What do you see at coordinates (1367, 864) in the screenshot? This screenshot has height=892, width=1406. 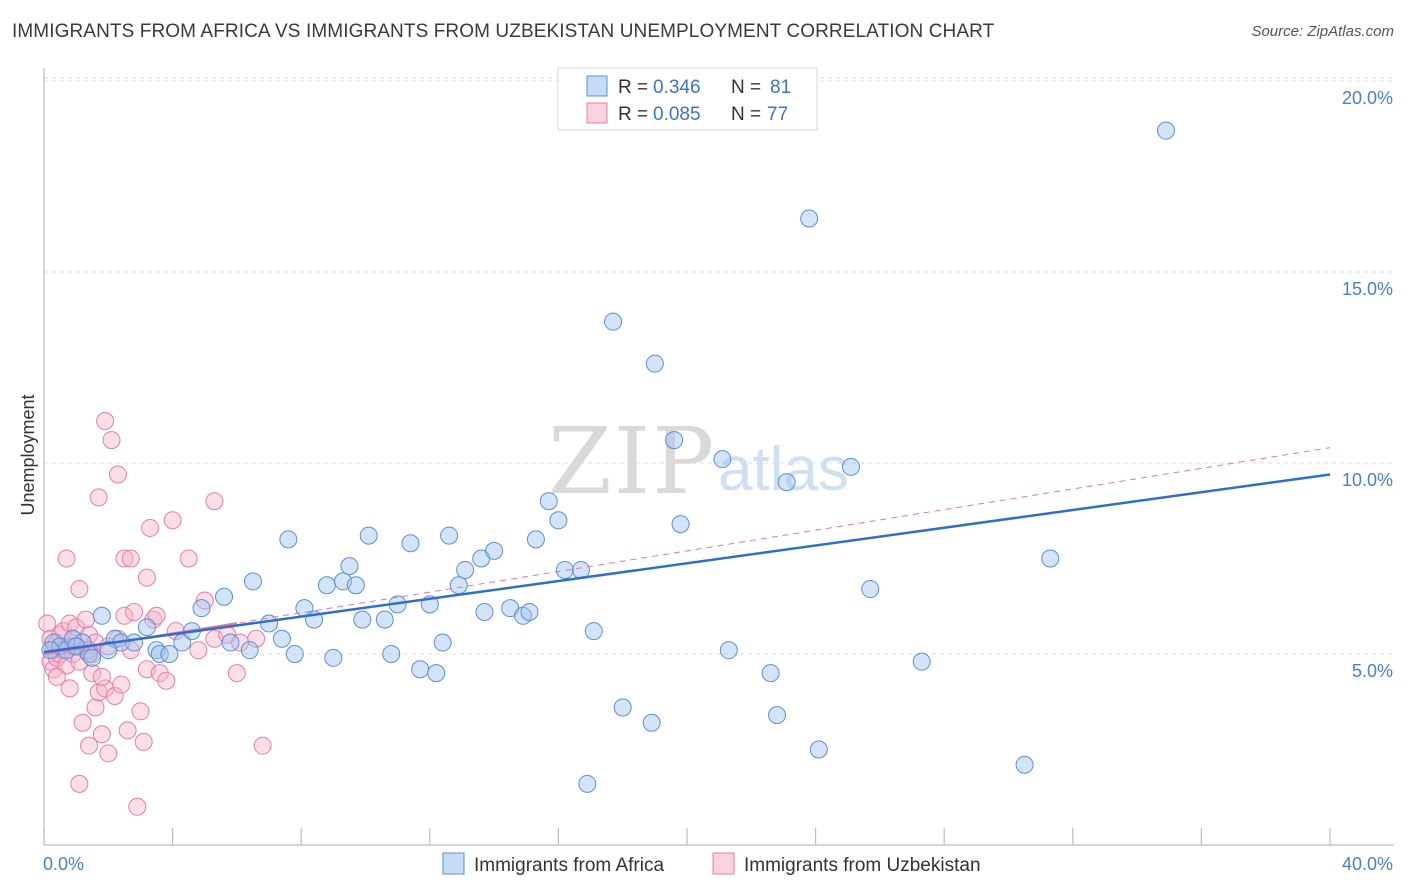 I see `x-tick-label-max: 40.0%` at bounding box center [1367, 864].